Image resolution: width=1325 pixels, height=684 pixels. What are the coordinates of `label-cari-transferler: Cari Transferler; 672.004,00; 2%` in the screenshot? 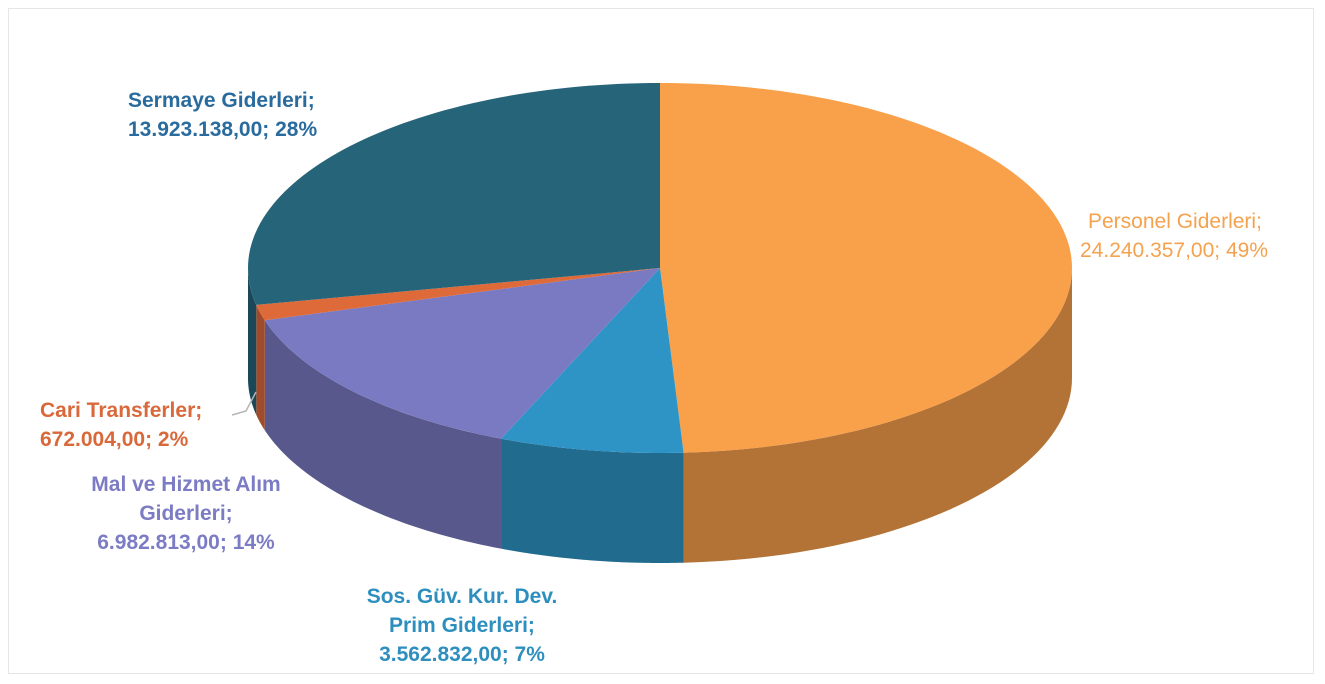 It's located at (121, 425).